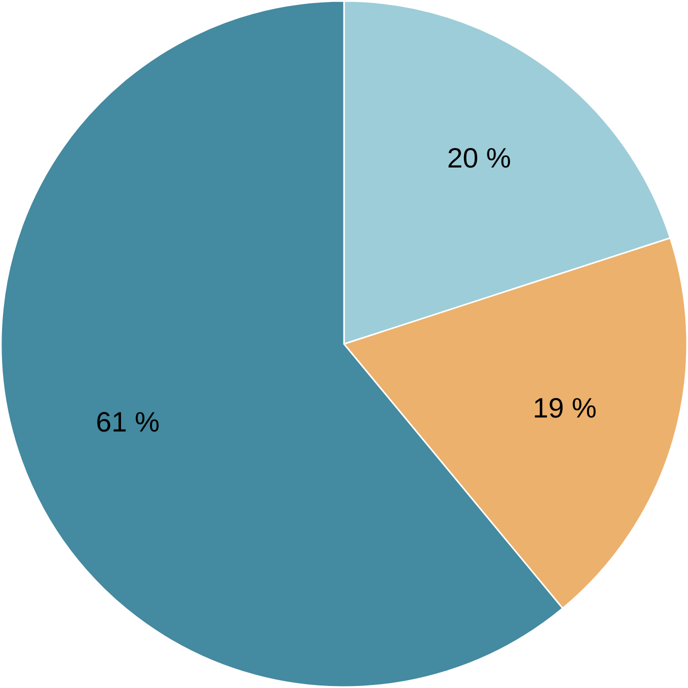  Describe the element at coordinates (479, 158) in the screenshot. I see `data-label: 20 %` at that location.